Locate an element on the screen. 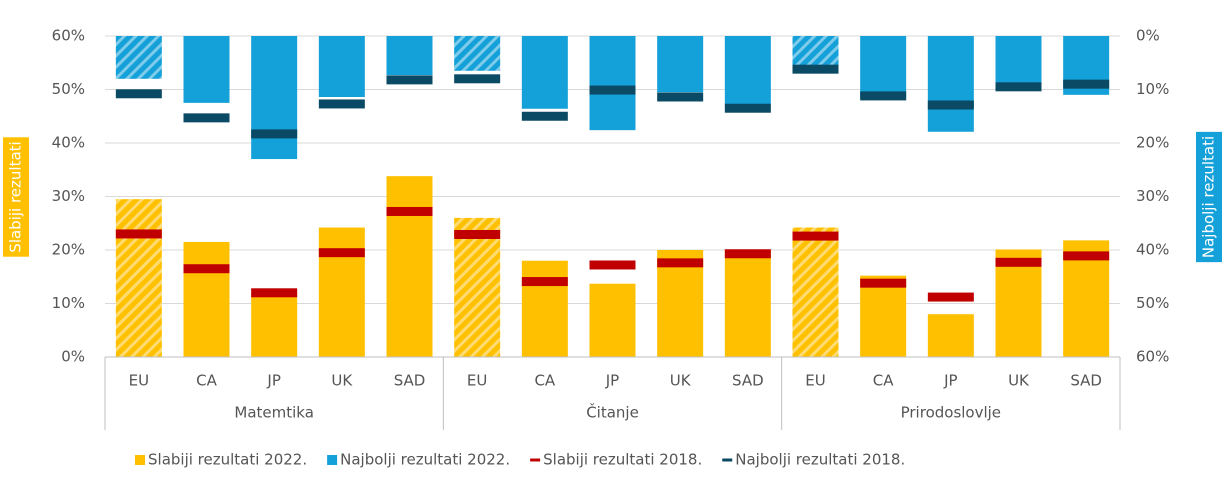  y2-tick-label: 10% is located at coordinates (1152, 89).